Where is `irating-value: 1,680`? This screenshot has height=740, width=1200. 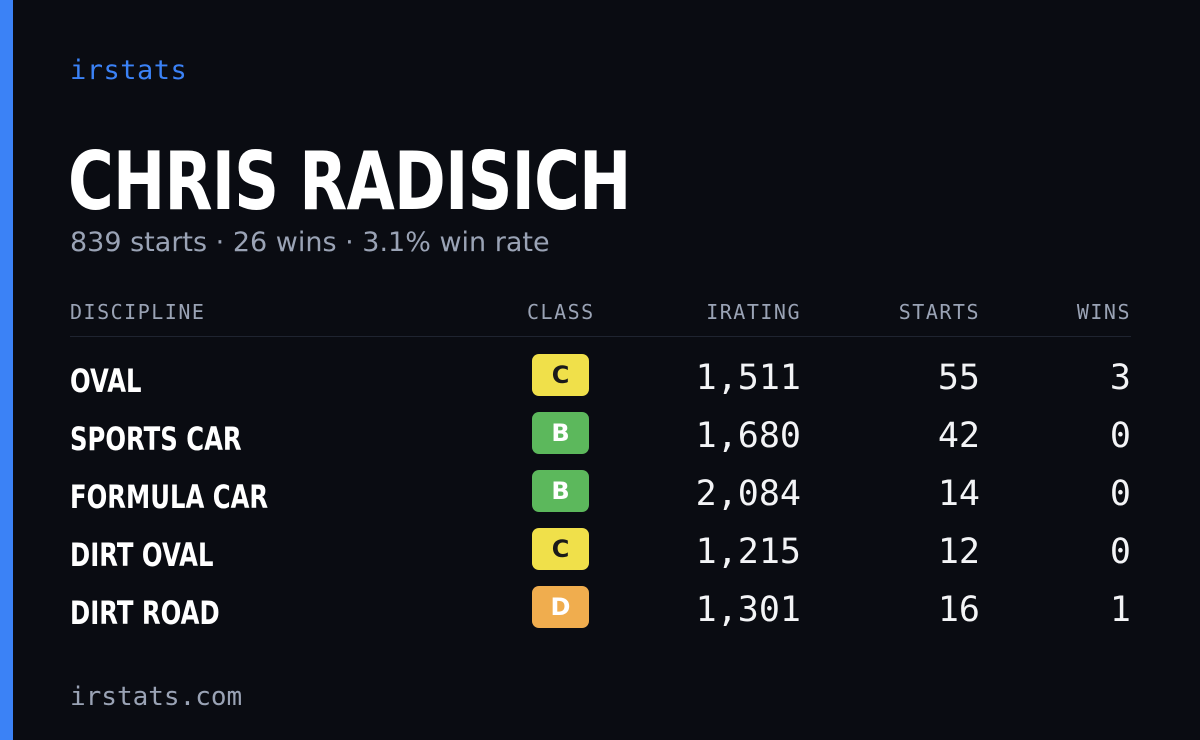 irating-value: 1,680 is located at coordinates (748, 436).